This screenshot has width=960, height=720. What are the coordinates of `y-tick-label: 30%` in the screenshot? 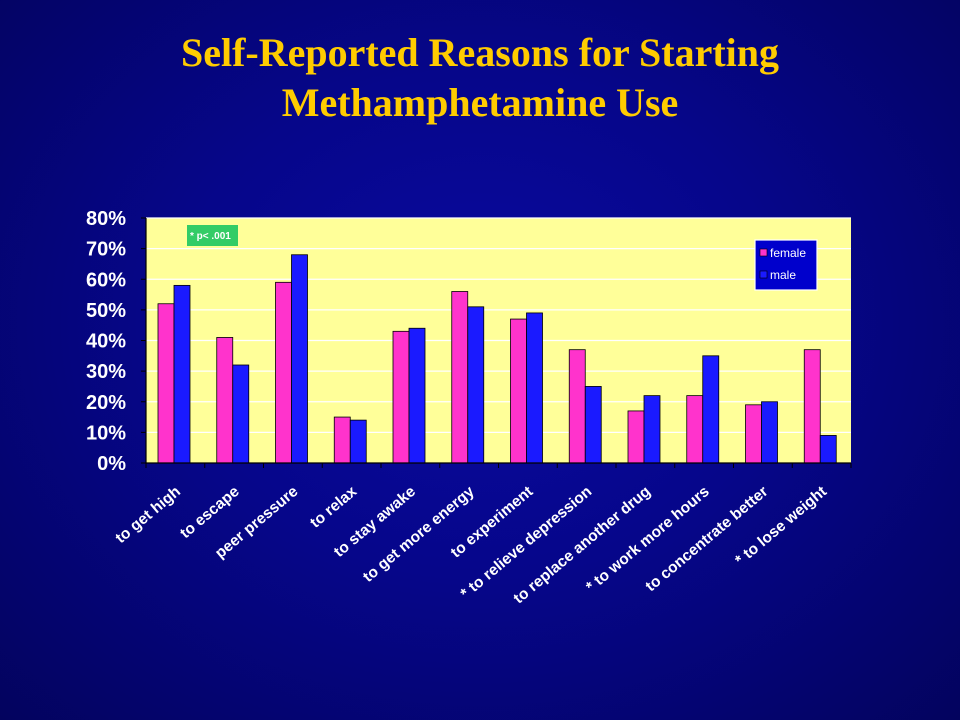 It's located at (106, 372).